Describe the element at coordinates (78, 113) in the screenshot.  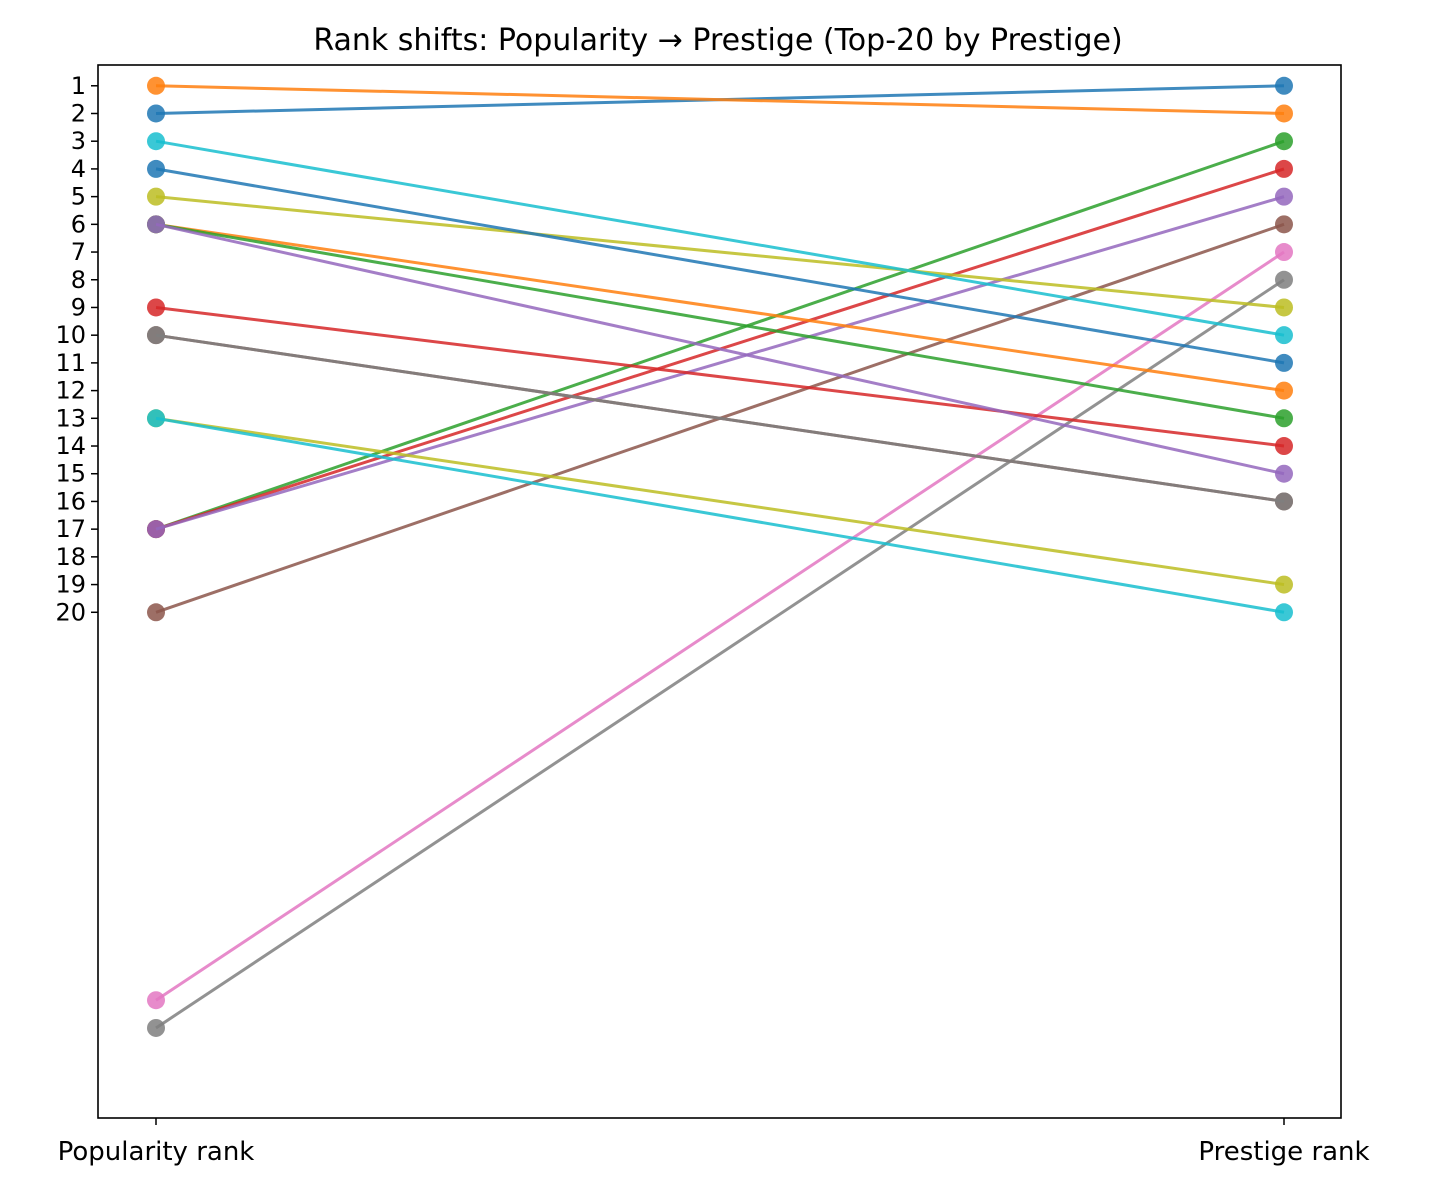
I see `y-tick-label: 2` at that location.